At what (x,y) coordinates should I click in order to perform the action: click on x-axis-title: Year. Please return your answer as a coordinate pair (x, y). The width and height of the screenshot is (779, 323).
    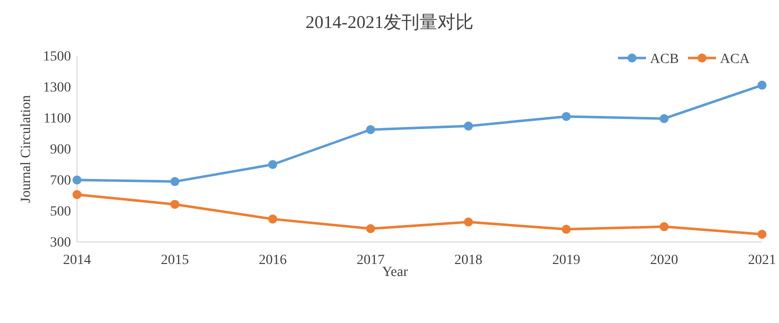
    Looking at the image, I should click on (395, 272).